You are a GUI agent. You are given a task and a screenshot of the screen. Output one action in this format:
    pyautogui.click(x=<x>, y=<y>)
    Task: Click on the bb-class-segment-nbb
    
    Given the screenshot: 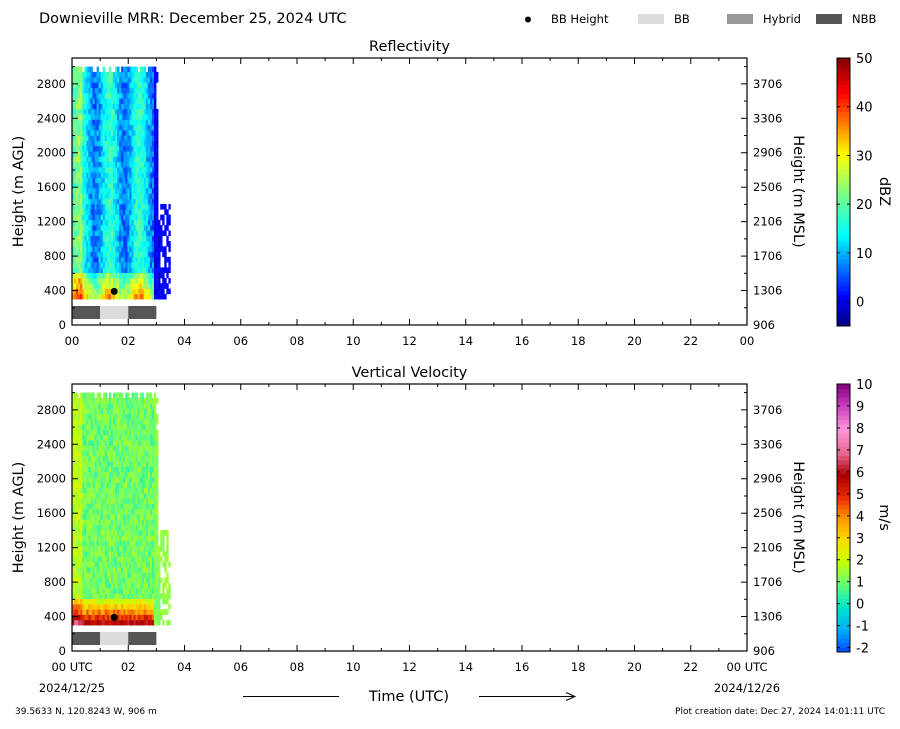 What is the action you would take?
    pyautogui.click(x=142, y=312)
    